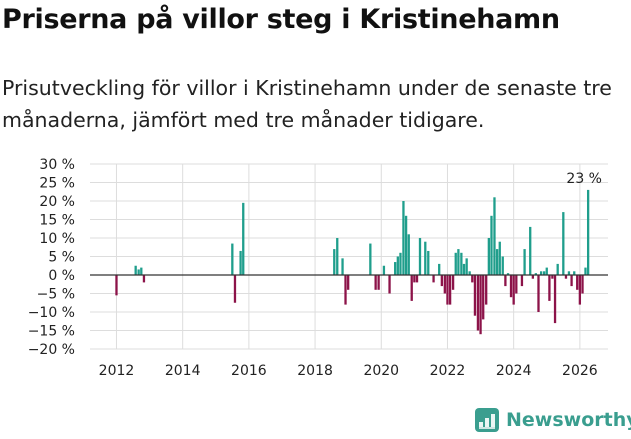 Image resolution: width=631 pixels, height=439 pixels. I want to click on y-tick-label: −10 %, so click(51, 313).